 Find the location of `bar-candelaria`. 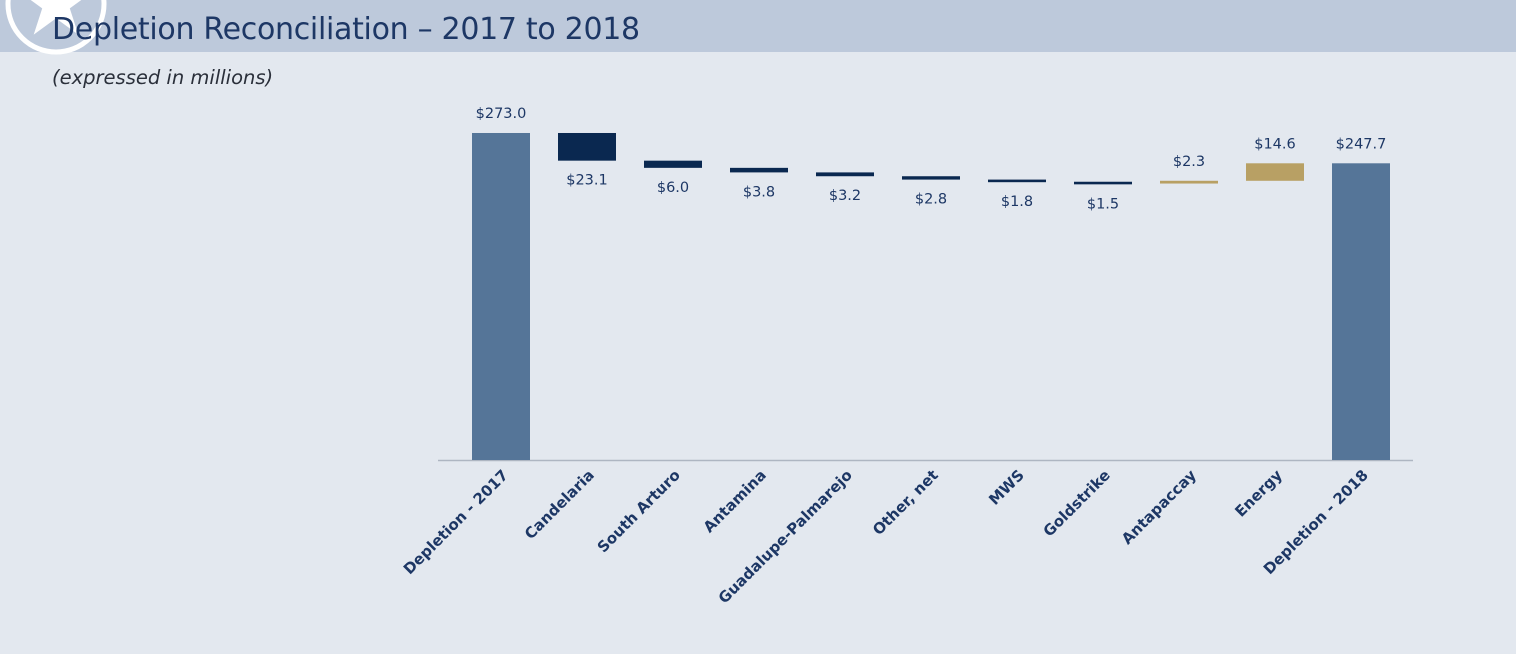

bar-candelaria is located at coordinates (587, 146).